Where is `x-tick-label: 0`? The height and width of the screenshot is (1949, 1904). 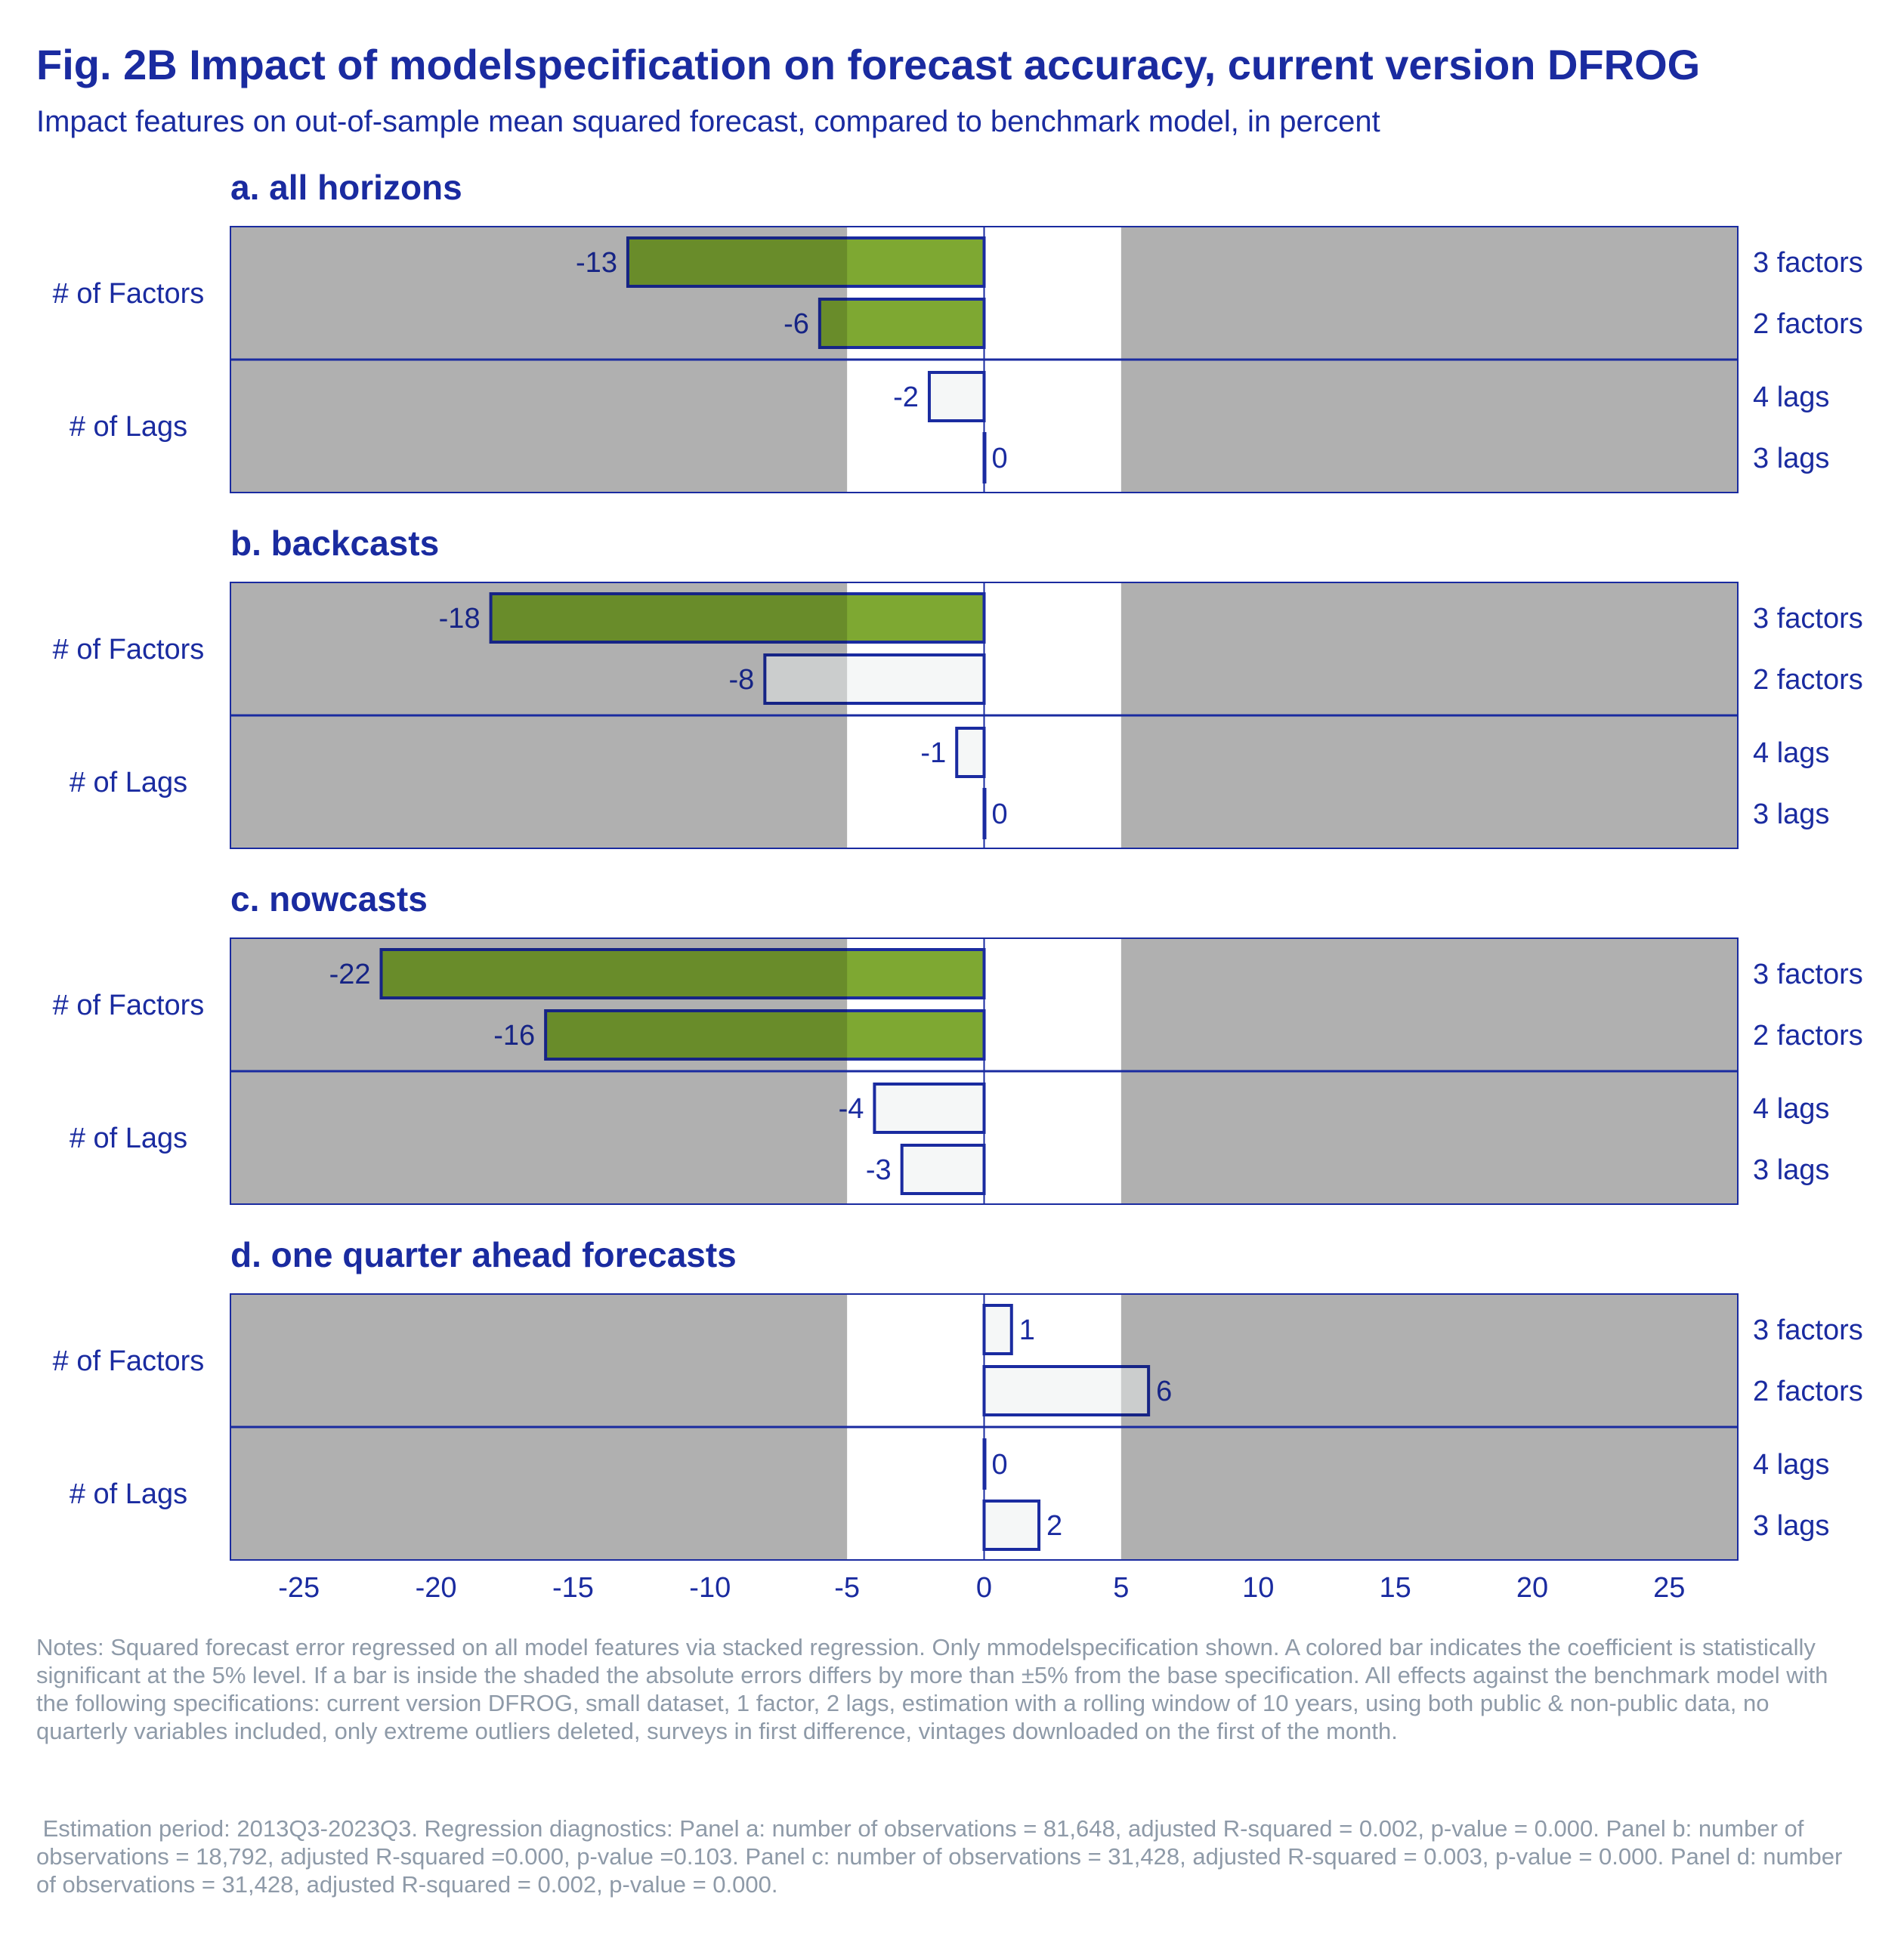
x-tick-label: 0 is located at coordinates (984, 1588).